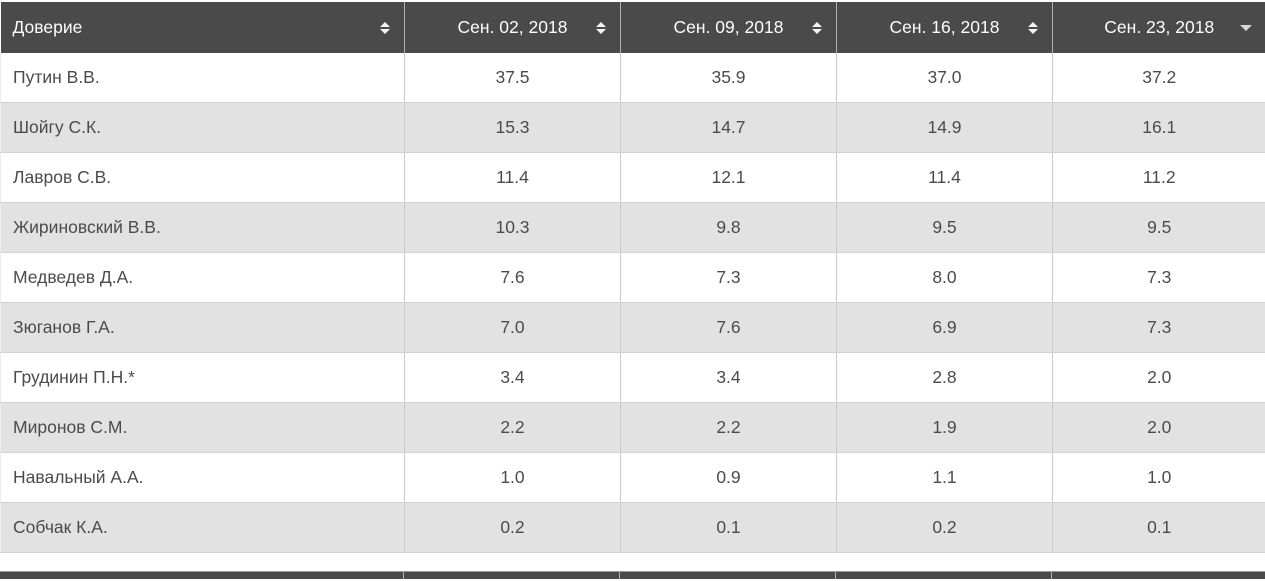 The width and height of the screenshot is (1265, 581). Describe the element at coordinates (945, 428) in the screenshot. I see `rating-value-cell: 1.9` at that location.